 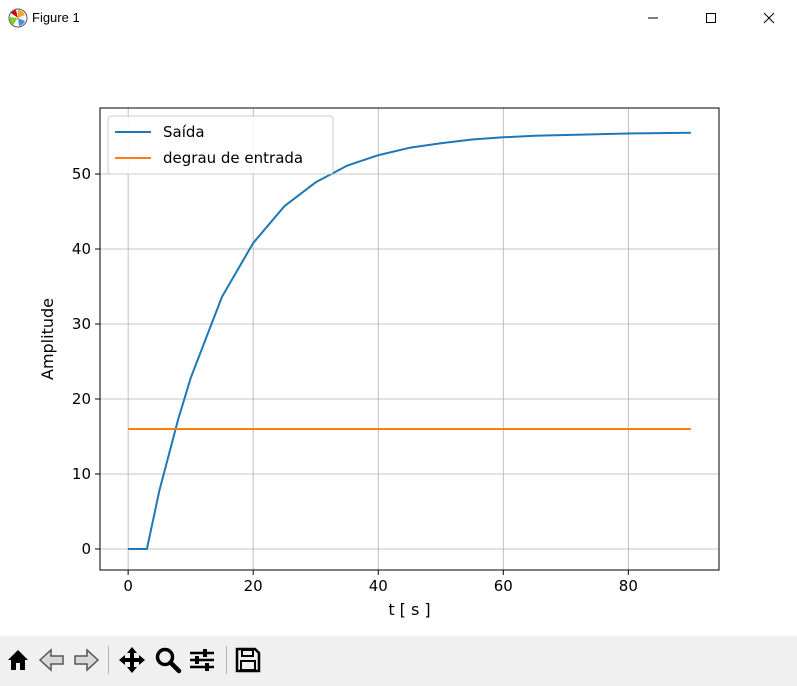 I want to click on y-tick-label: 40, so click(x=81, y=249).